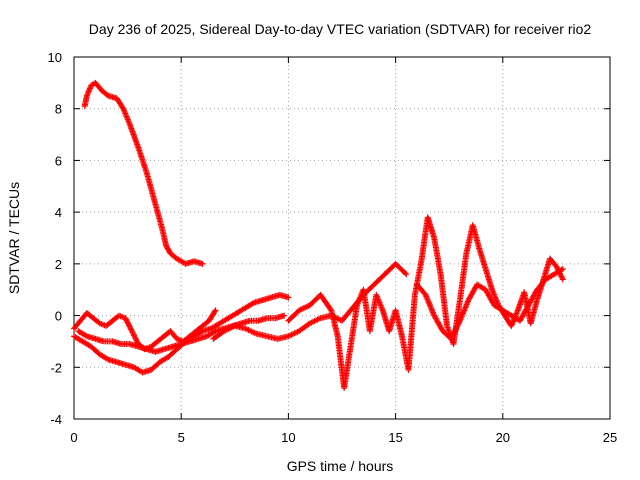 The width and height of the screenshot is (640, 480). What do you see at coordinates (610, 437) in the screenshot?
I see `x-tick-label: 25` at bounding box center [610, 437].